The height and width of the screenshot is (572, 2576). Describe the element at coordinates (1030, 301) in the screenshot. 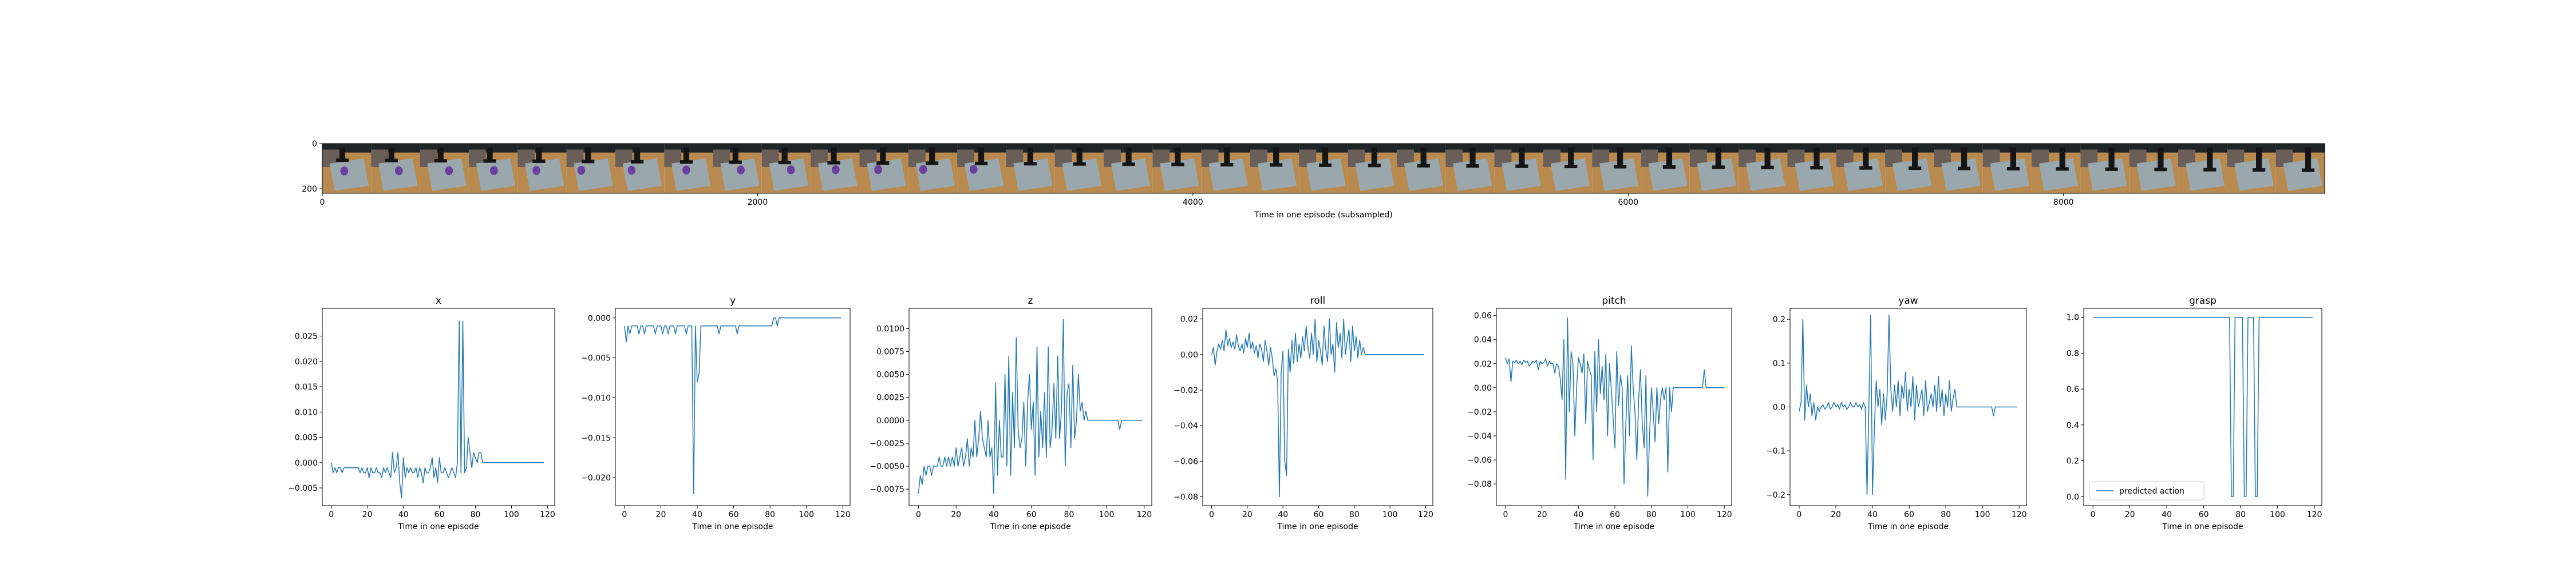

I see `panel-title: z` at that location.